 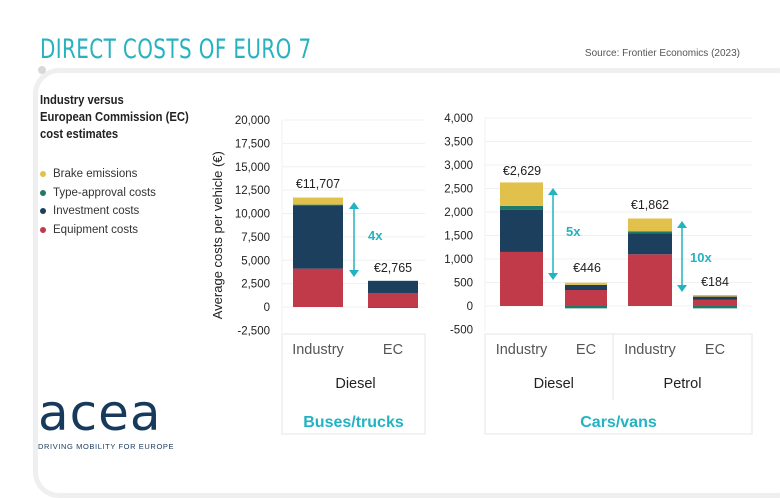 What do you see at coordinates (573, 231) in the screenshot?
I see `ratio-label: 5x` at bounding box center [573, 231].